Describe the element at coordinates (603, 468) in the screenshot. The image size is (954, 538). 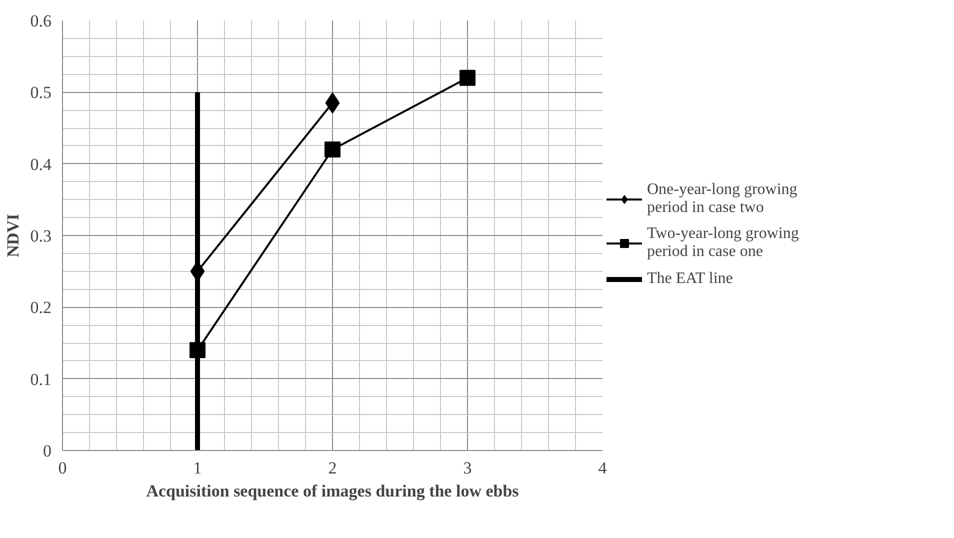
I see `x-tick-label: 4` at that location.